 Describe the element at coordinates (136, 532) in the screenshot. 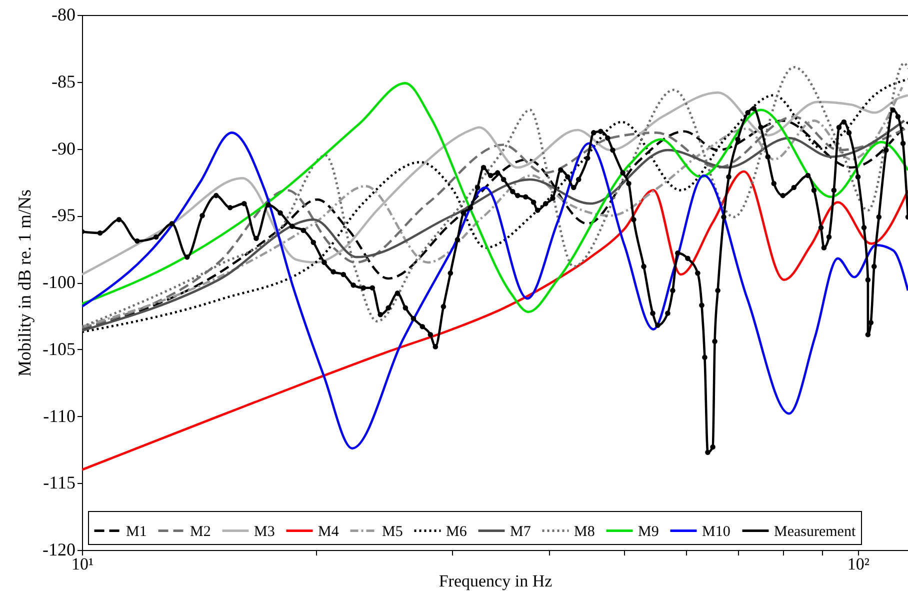

I see `legend-label: M1` at that location.